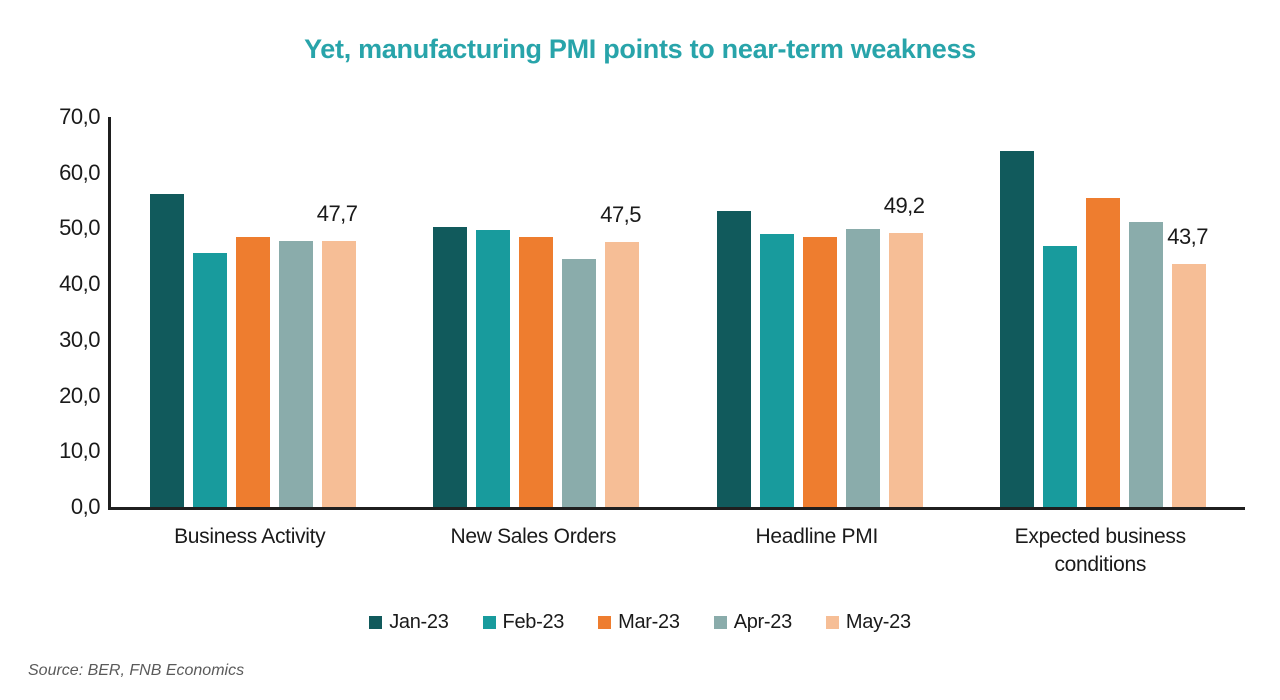  I want to click on y-tick-label: 0,0, so click(85, 506).